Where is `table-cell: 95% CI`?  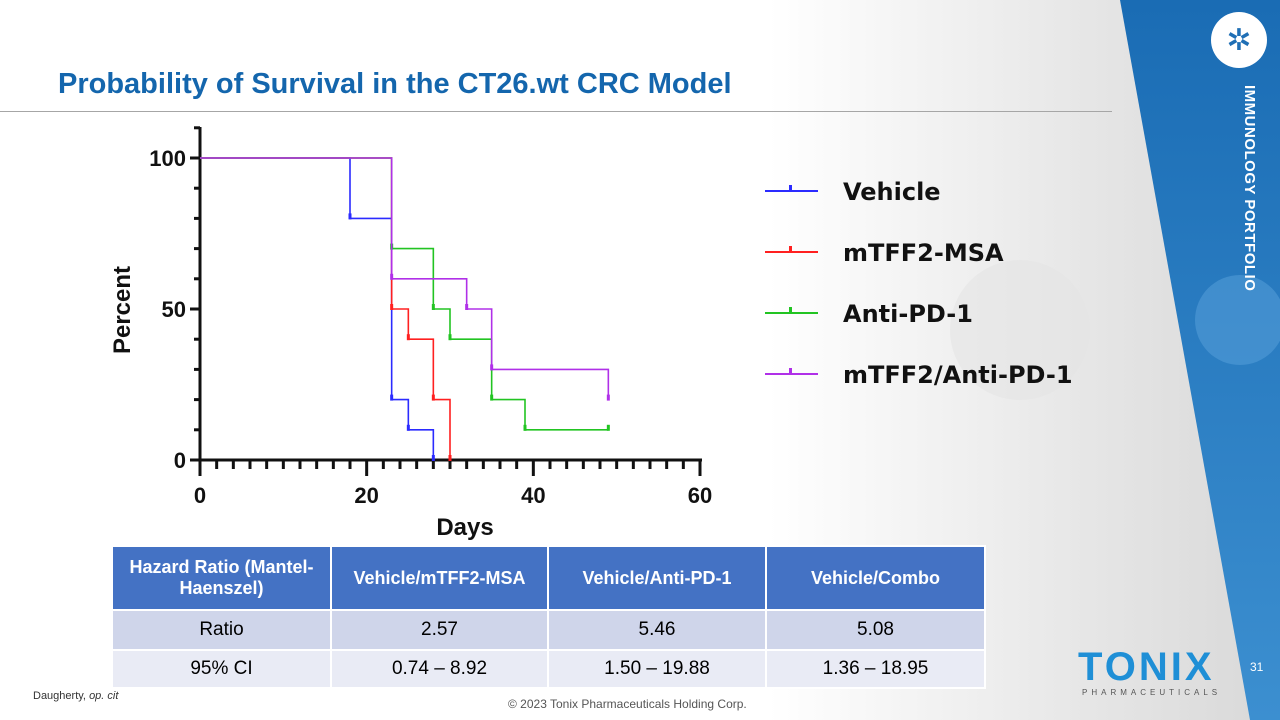 table-cell: 95% CI is located at coordinates (221, 669).